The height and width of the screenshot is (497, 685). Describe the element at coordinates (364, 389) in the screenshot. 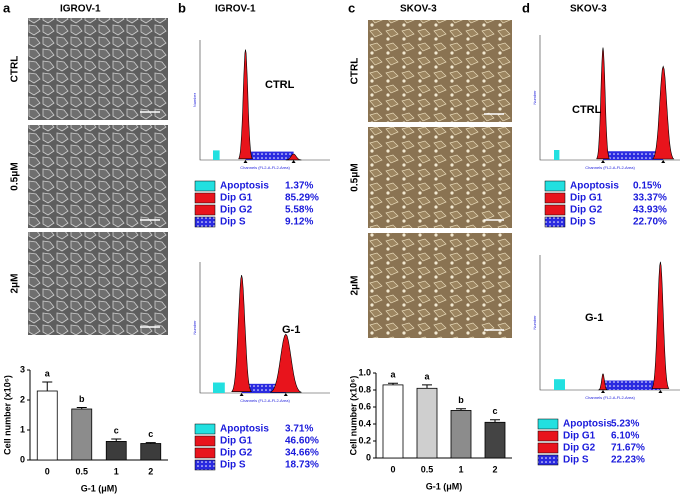

I see `y-tick-label: 0.8` at that location.